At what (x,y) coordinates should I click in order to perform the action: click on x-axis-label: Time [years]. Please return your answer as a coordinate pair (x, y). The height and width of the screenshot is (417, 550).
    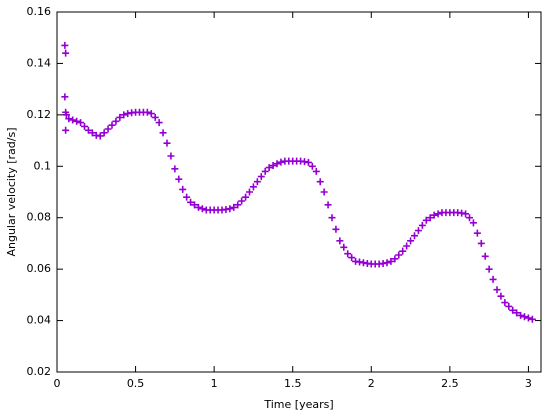
    Looking at the image, I should click on (298, 404).